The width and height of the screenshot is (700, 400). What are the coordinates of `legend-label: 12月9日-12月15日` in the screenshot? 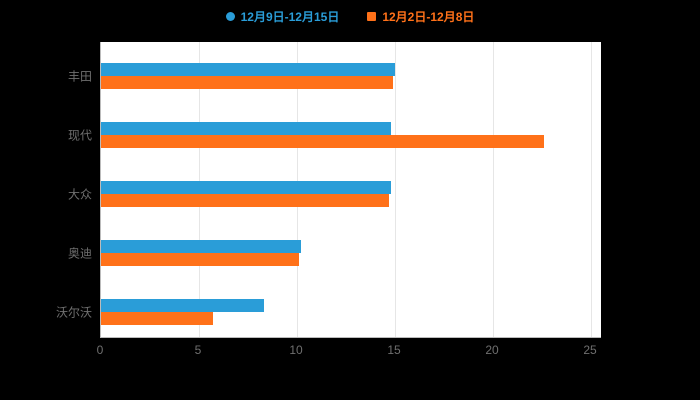 It's located at (290, 16).